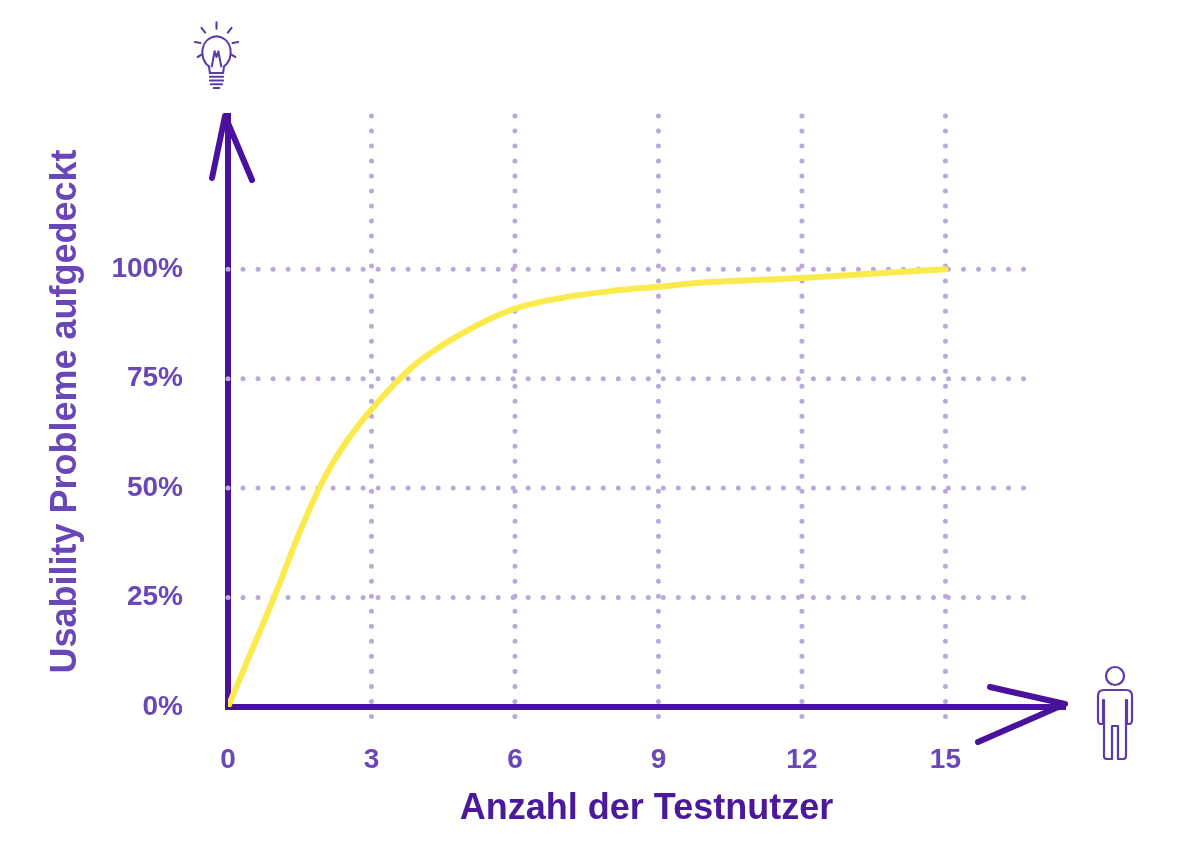 The width and height of the screenshot is (1197, 866). I want to click on y-tick-label: 75%, so click(155, 377).